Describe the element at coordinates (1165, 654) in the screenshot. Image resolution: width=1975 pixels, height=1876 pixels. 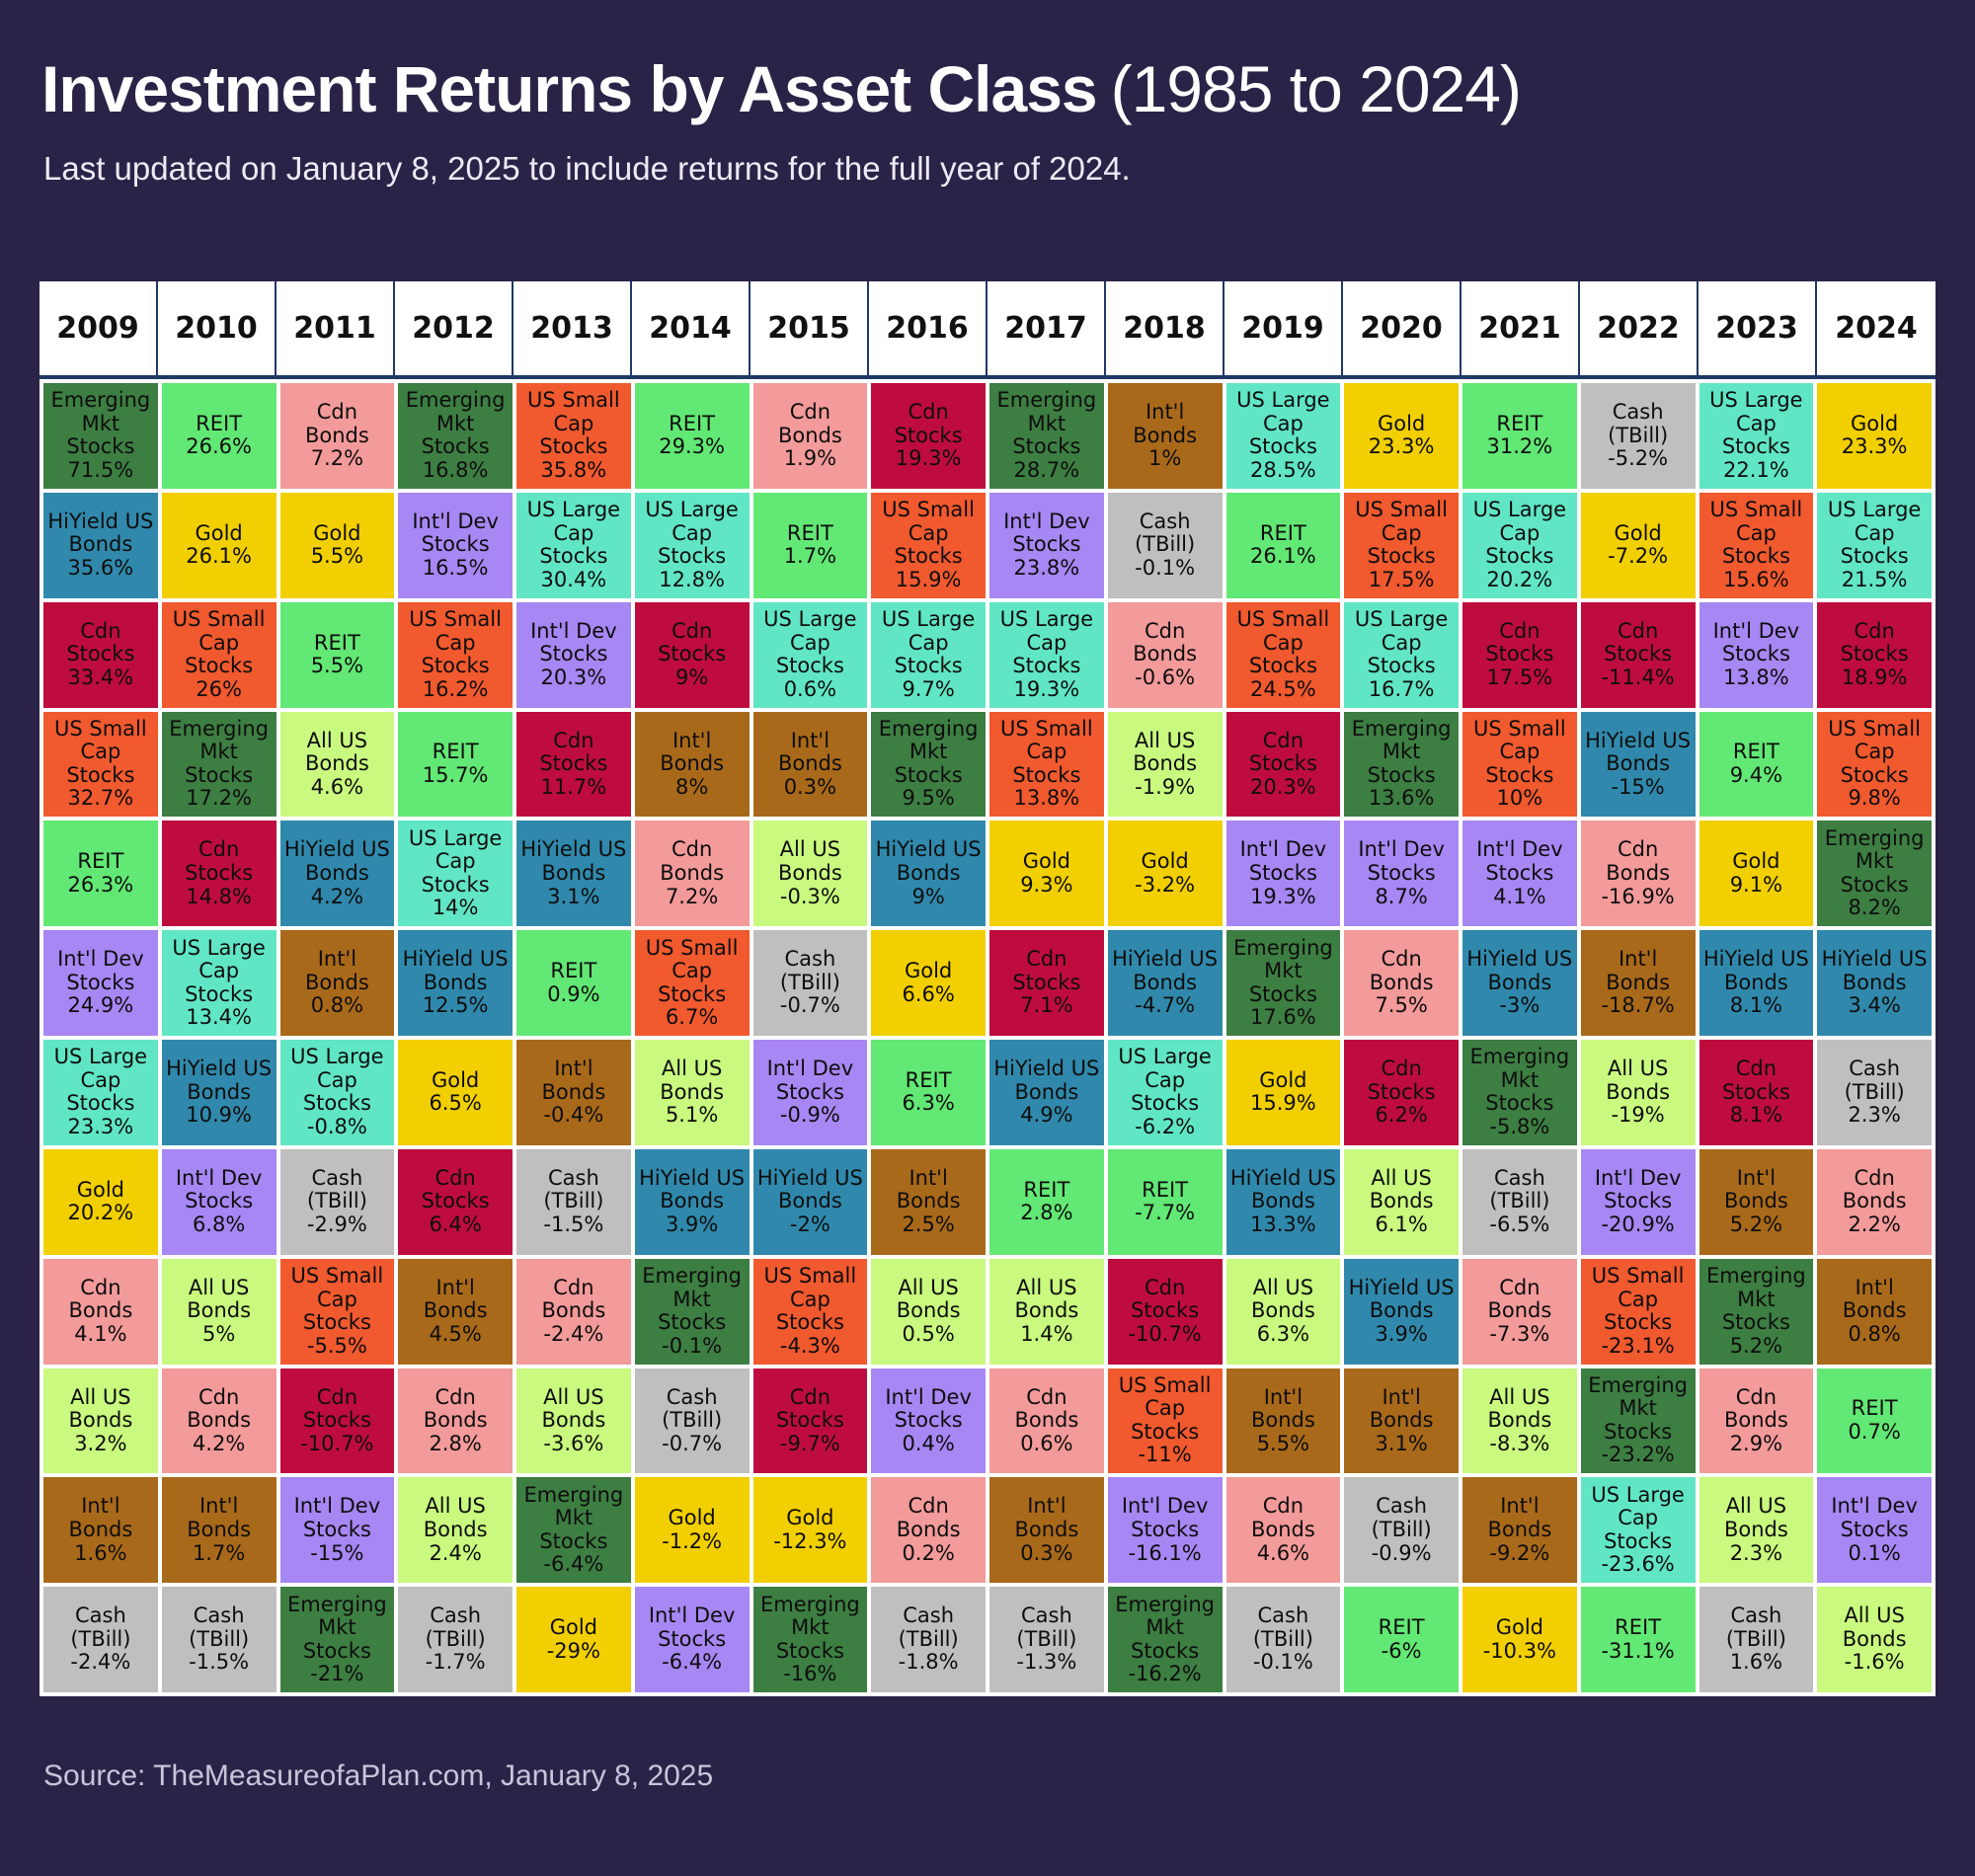
I see `return-cell-2018-rank3: Cdn Bonds -0.6%` at that location.